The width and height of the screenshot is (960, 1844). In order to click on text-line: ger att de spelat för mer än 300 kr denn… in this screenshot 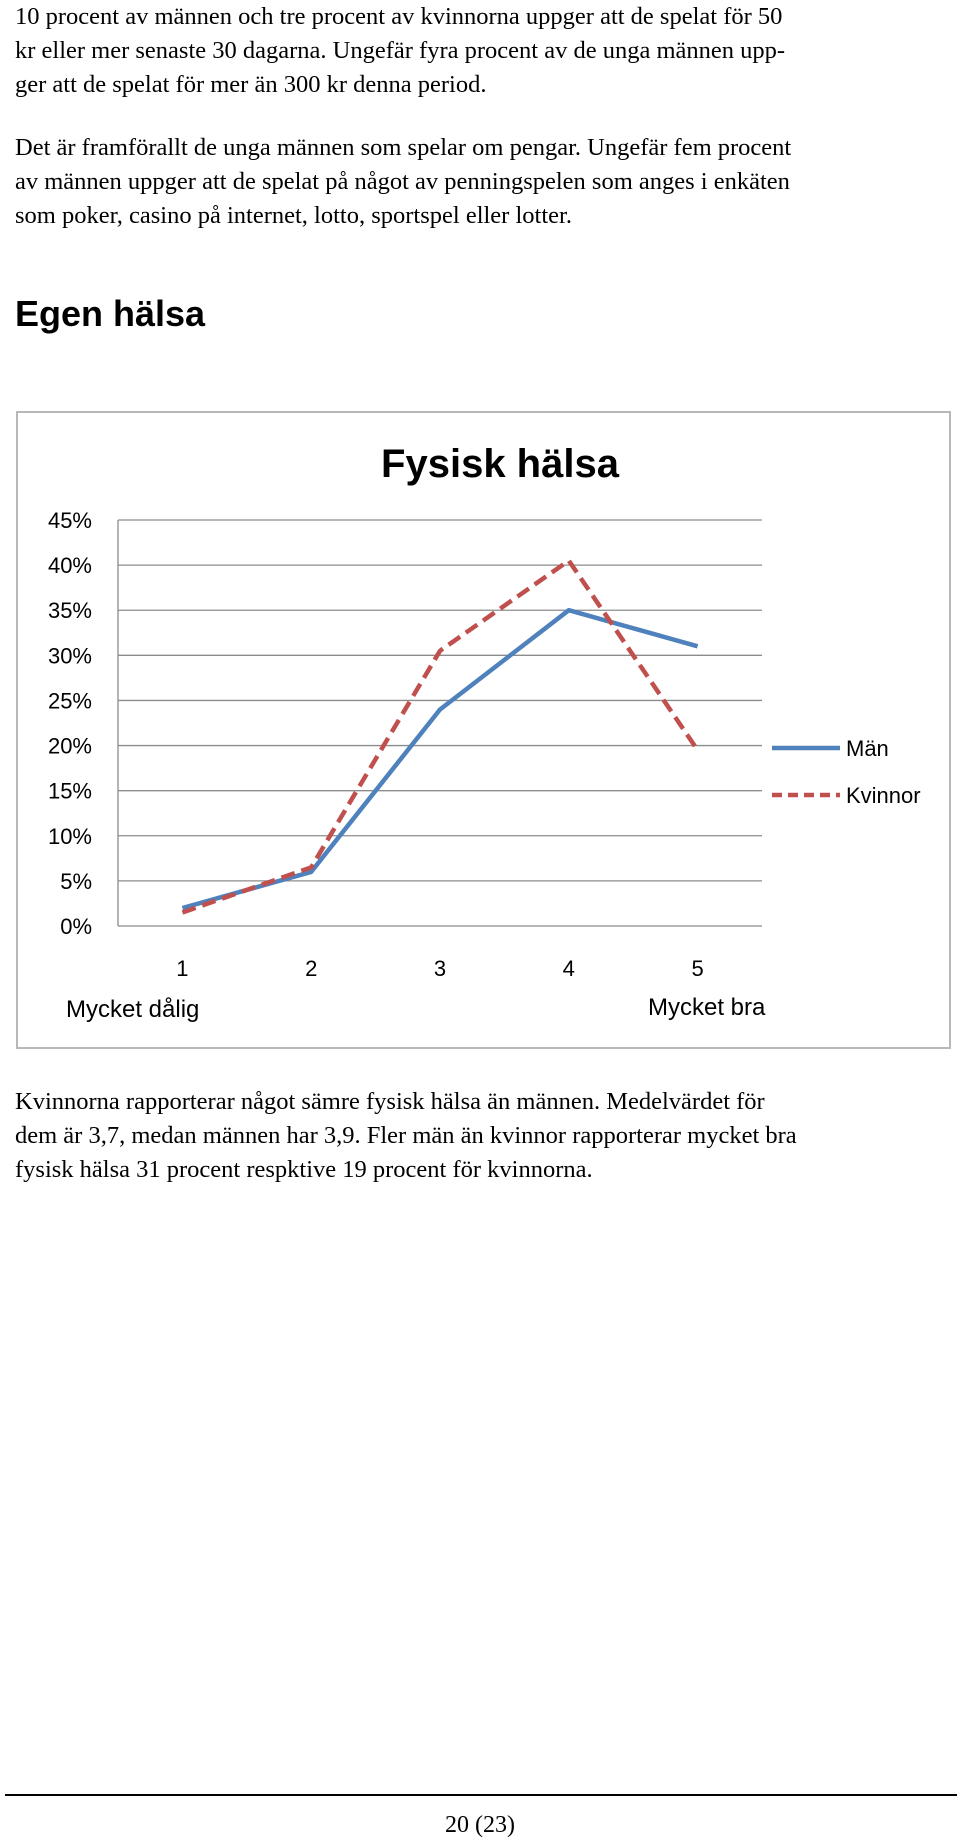, I will do `click(251, 84)`.